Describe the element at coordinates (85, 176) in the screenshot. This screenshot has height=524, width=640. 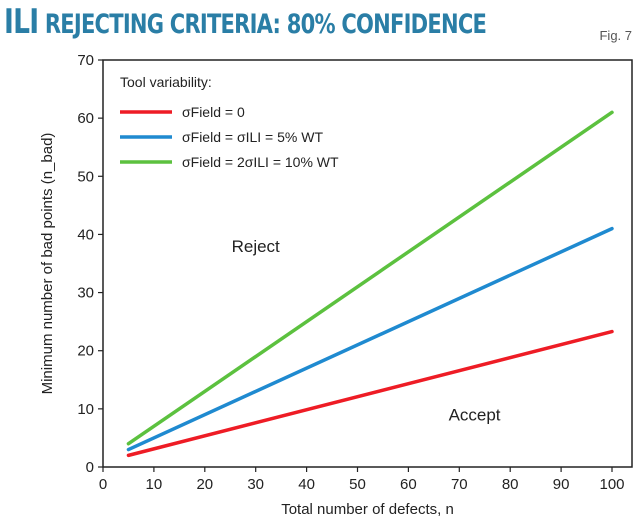
I see `y-tick-label: 50` at that location.